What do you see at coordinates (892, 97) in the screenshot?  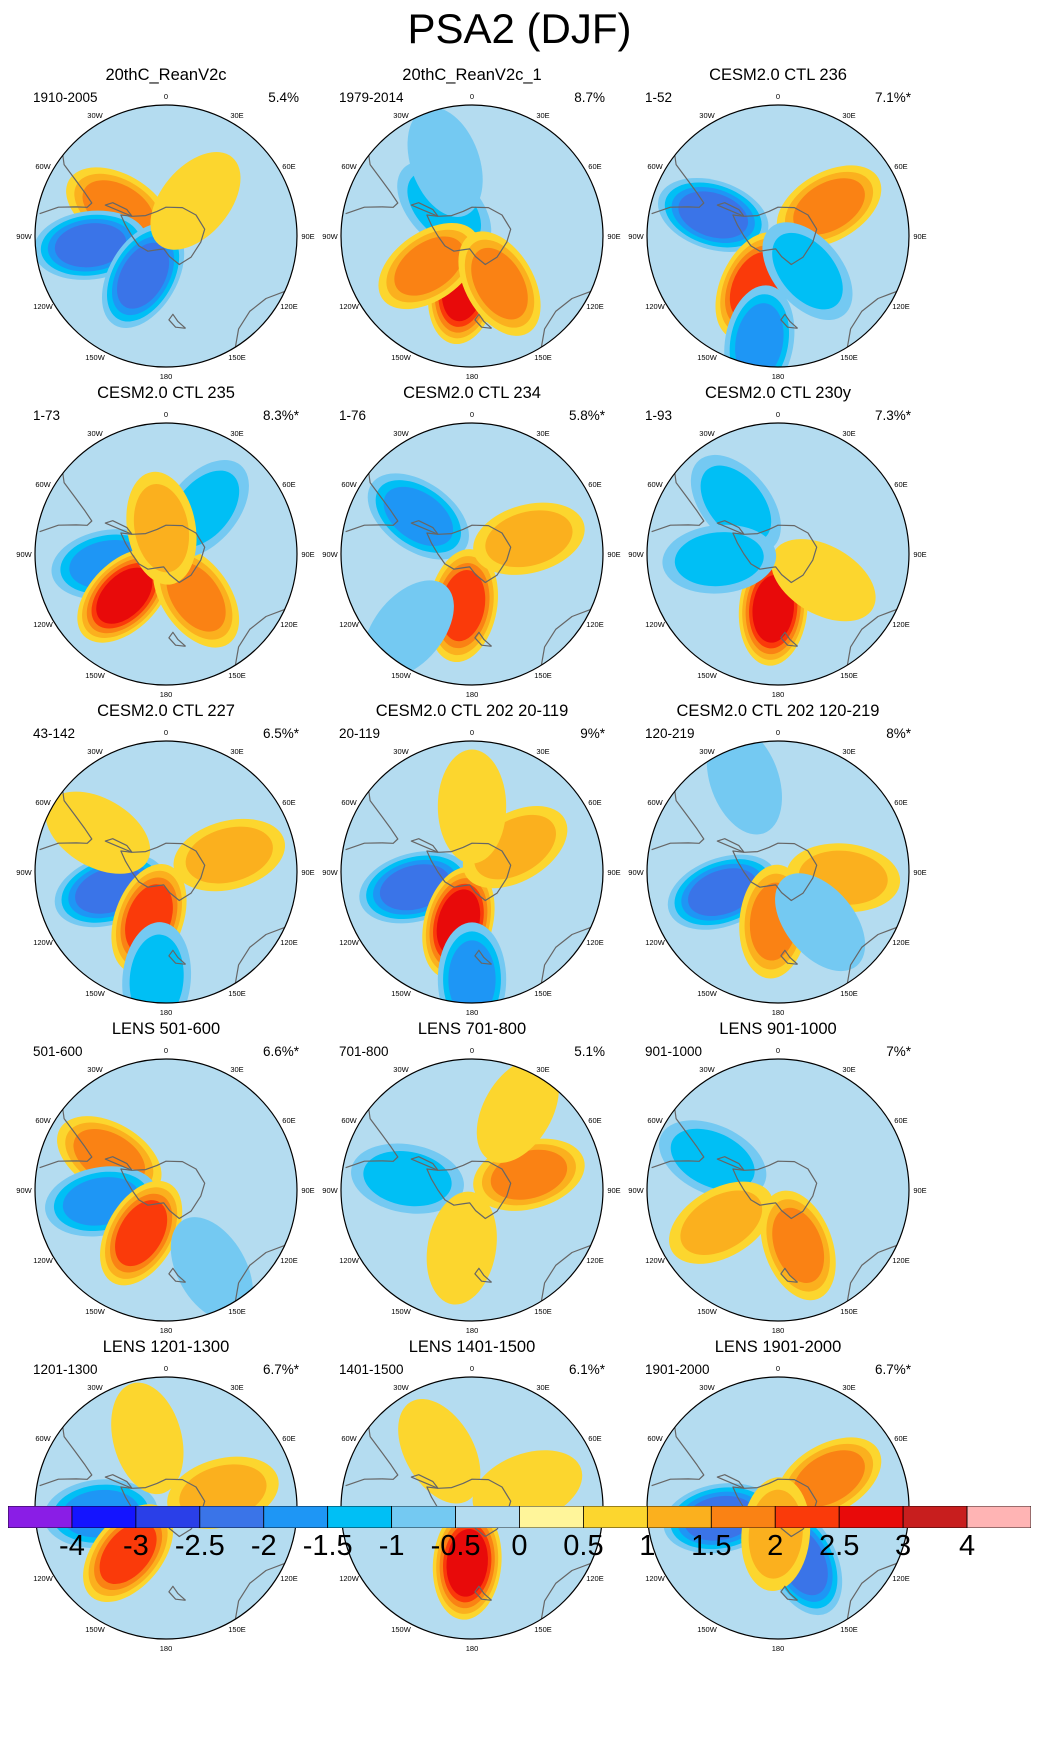 I see `panel-variance: 7.1%*` at bounding box center [892, 97].